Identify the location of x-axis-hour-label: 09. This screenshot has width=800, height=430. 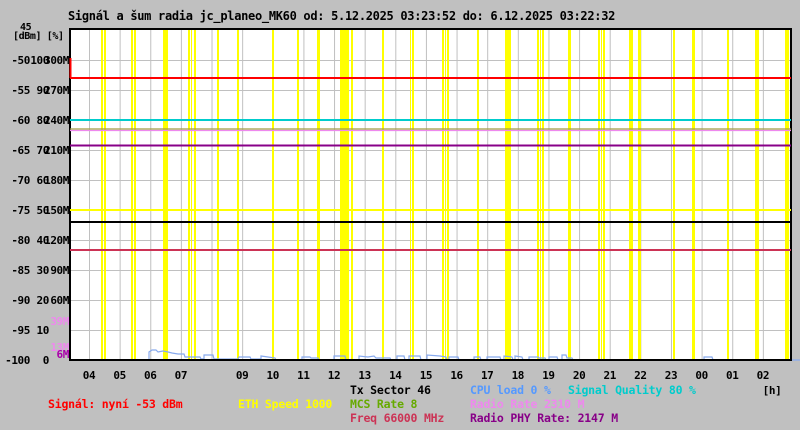
(242, 375).